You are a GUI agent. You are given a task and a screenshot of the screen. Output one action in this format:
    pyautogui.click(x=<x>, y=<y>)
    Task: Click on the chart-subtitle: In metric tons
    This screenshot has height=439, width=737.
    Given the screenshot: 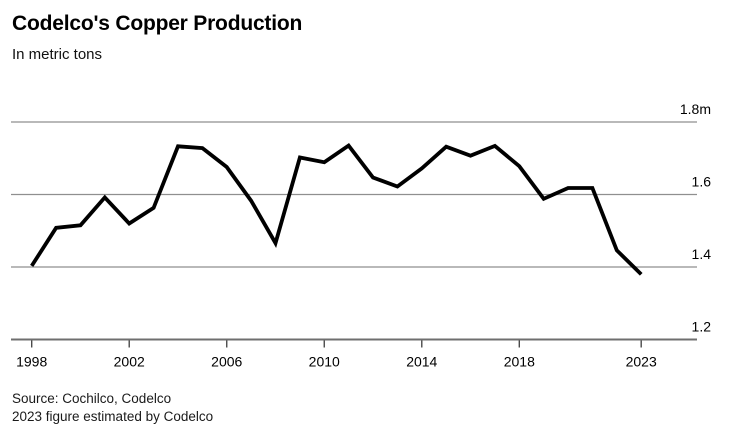 What is the action you would take?
    pyautogui.click(x=57, y=54)
    